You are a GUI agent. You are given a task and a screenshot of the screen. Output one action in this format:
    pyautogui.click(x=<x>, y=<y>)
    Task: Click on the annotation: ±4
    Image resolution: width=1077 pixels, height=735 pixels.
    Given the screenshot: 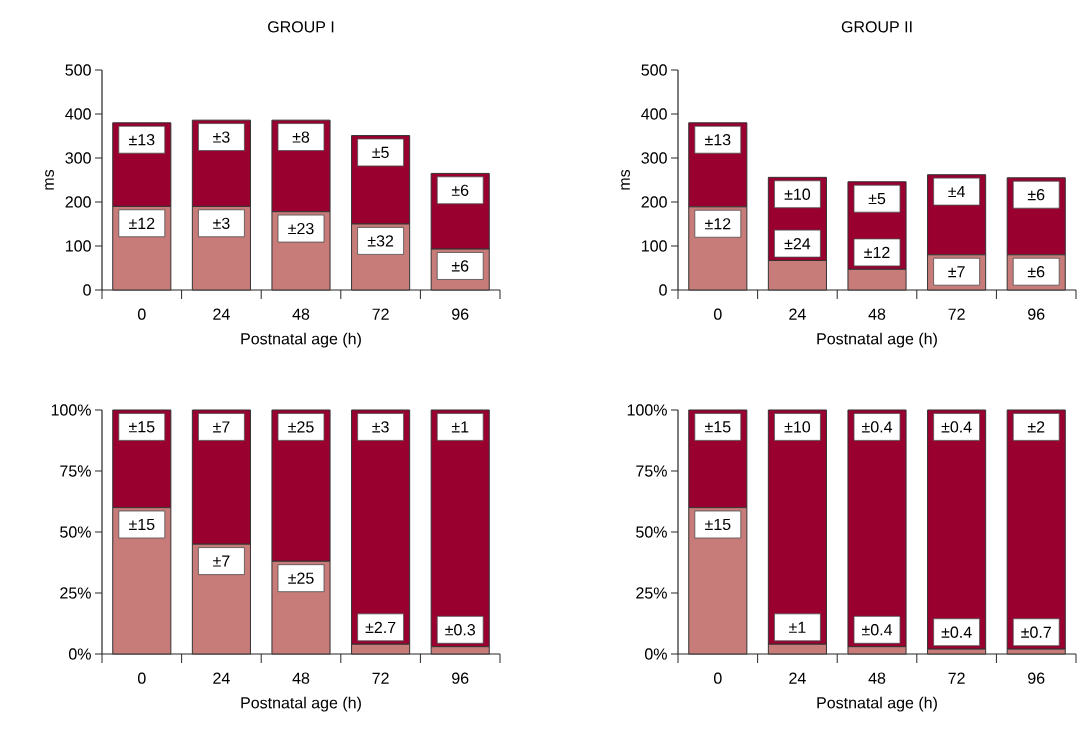 What is the action you would take?
    pyautogui.click(x=956, y=192)
    